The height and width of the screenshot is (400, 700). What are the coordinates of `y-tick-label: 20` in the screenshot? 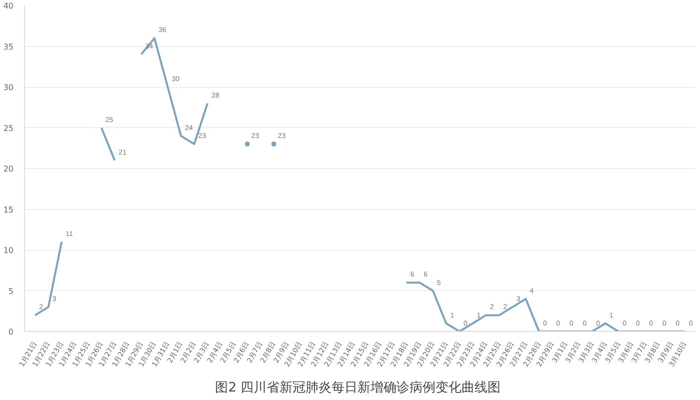 It's located at (8, 169).